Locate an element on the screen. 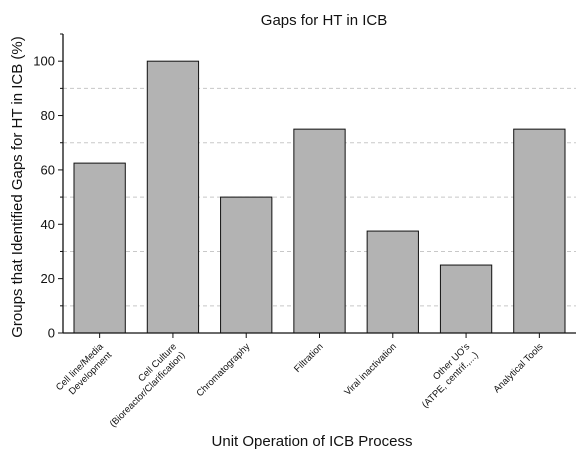  y-tick-label: 40 is located at coordinates (48, 224).